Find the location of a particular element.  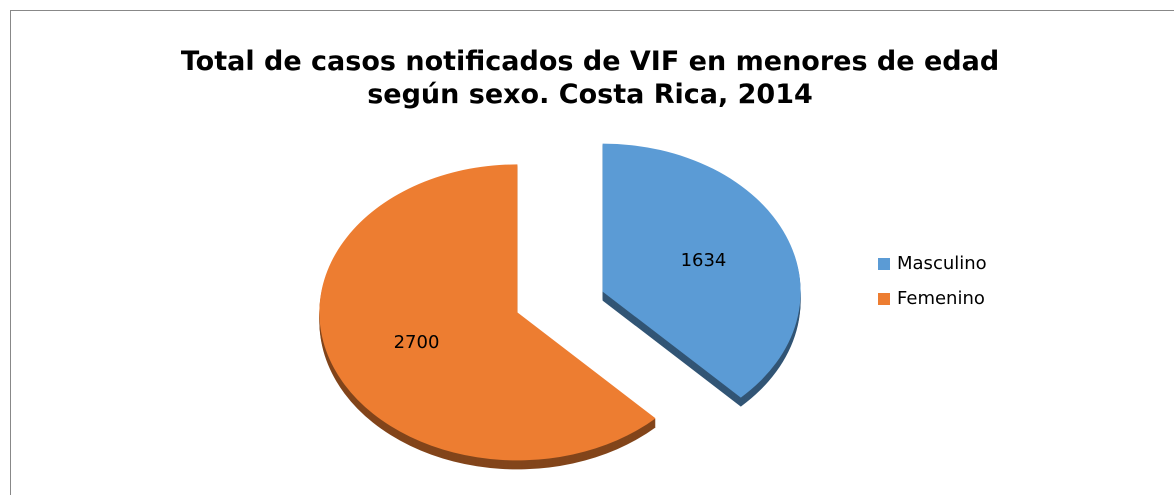

data-label: 1634 is located at coordinates (704, 260).